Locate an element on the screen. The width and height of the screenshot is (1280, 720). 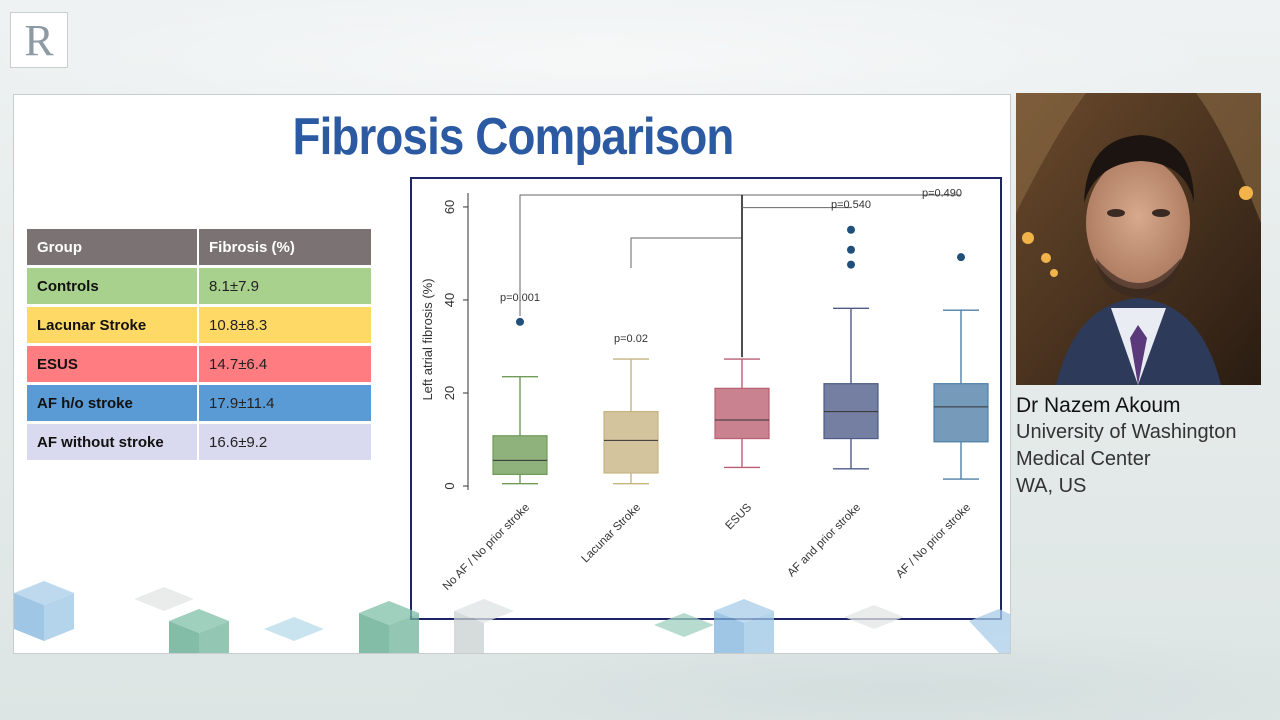
x-category-label: No AF / No prior stroke is located at coordinates (486, 547).